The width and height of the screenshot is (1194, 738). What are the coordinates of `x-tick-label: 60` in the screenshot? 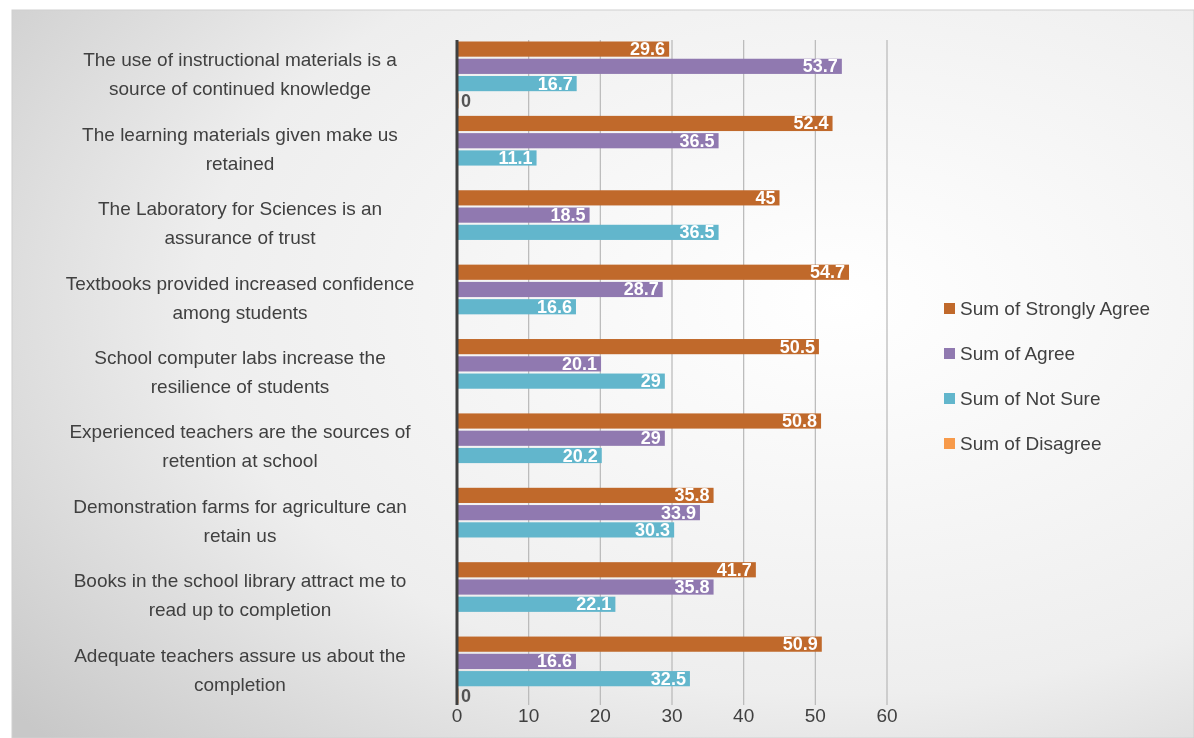 It's located at (887, 715).